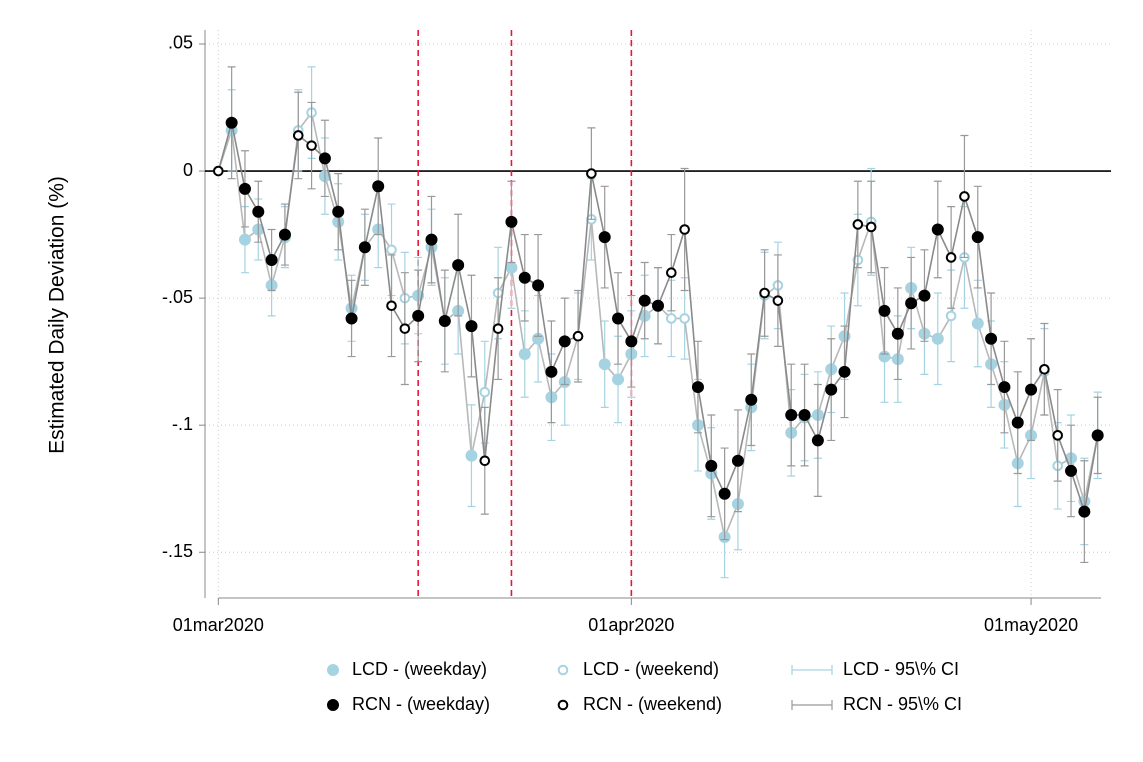 Image resolution: width=1143 pixels, height=762 pixels. I want to click on legend-label: RCN - (weekend), so click(652, 704).